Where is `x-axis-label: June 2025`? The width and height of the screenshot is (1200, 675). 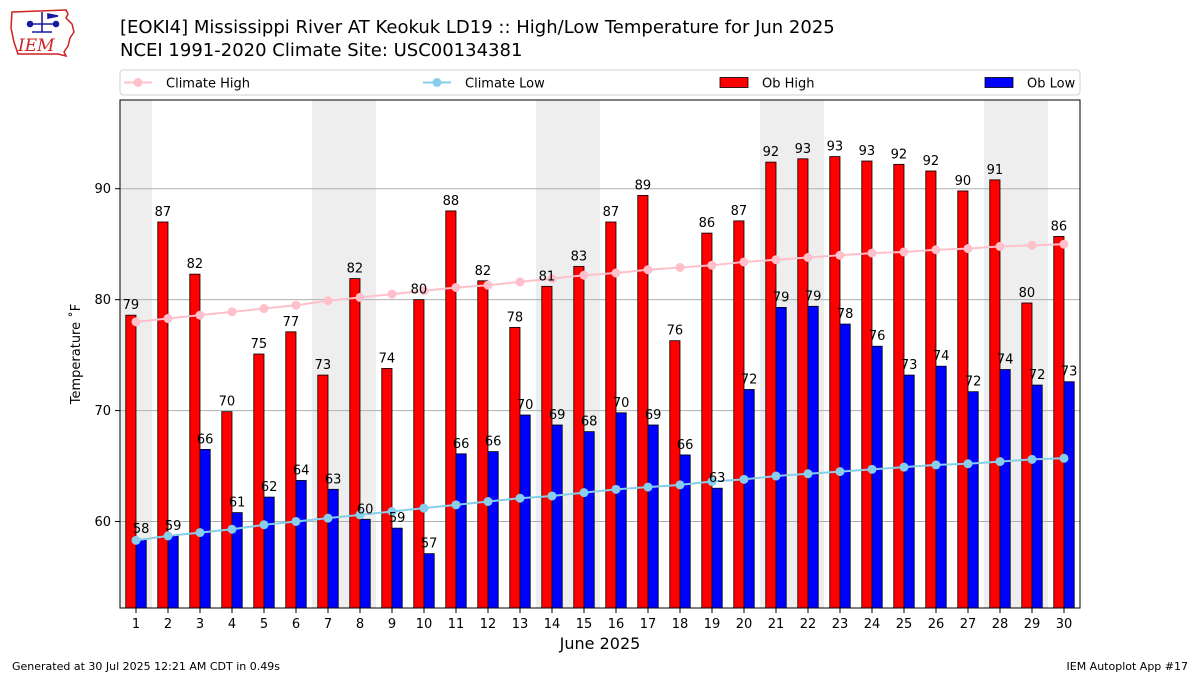 x-axis-label: June 2025 is located at coordinates (600, 643).